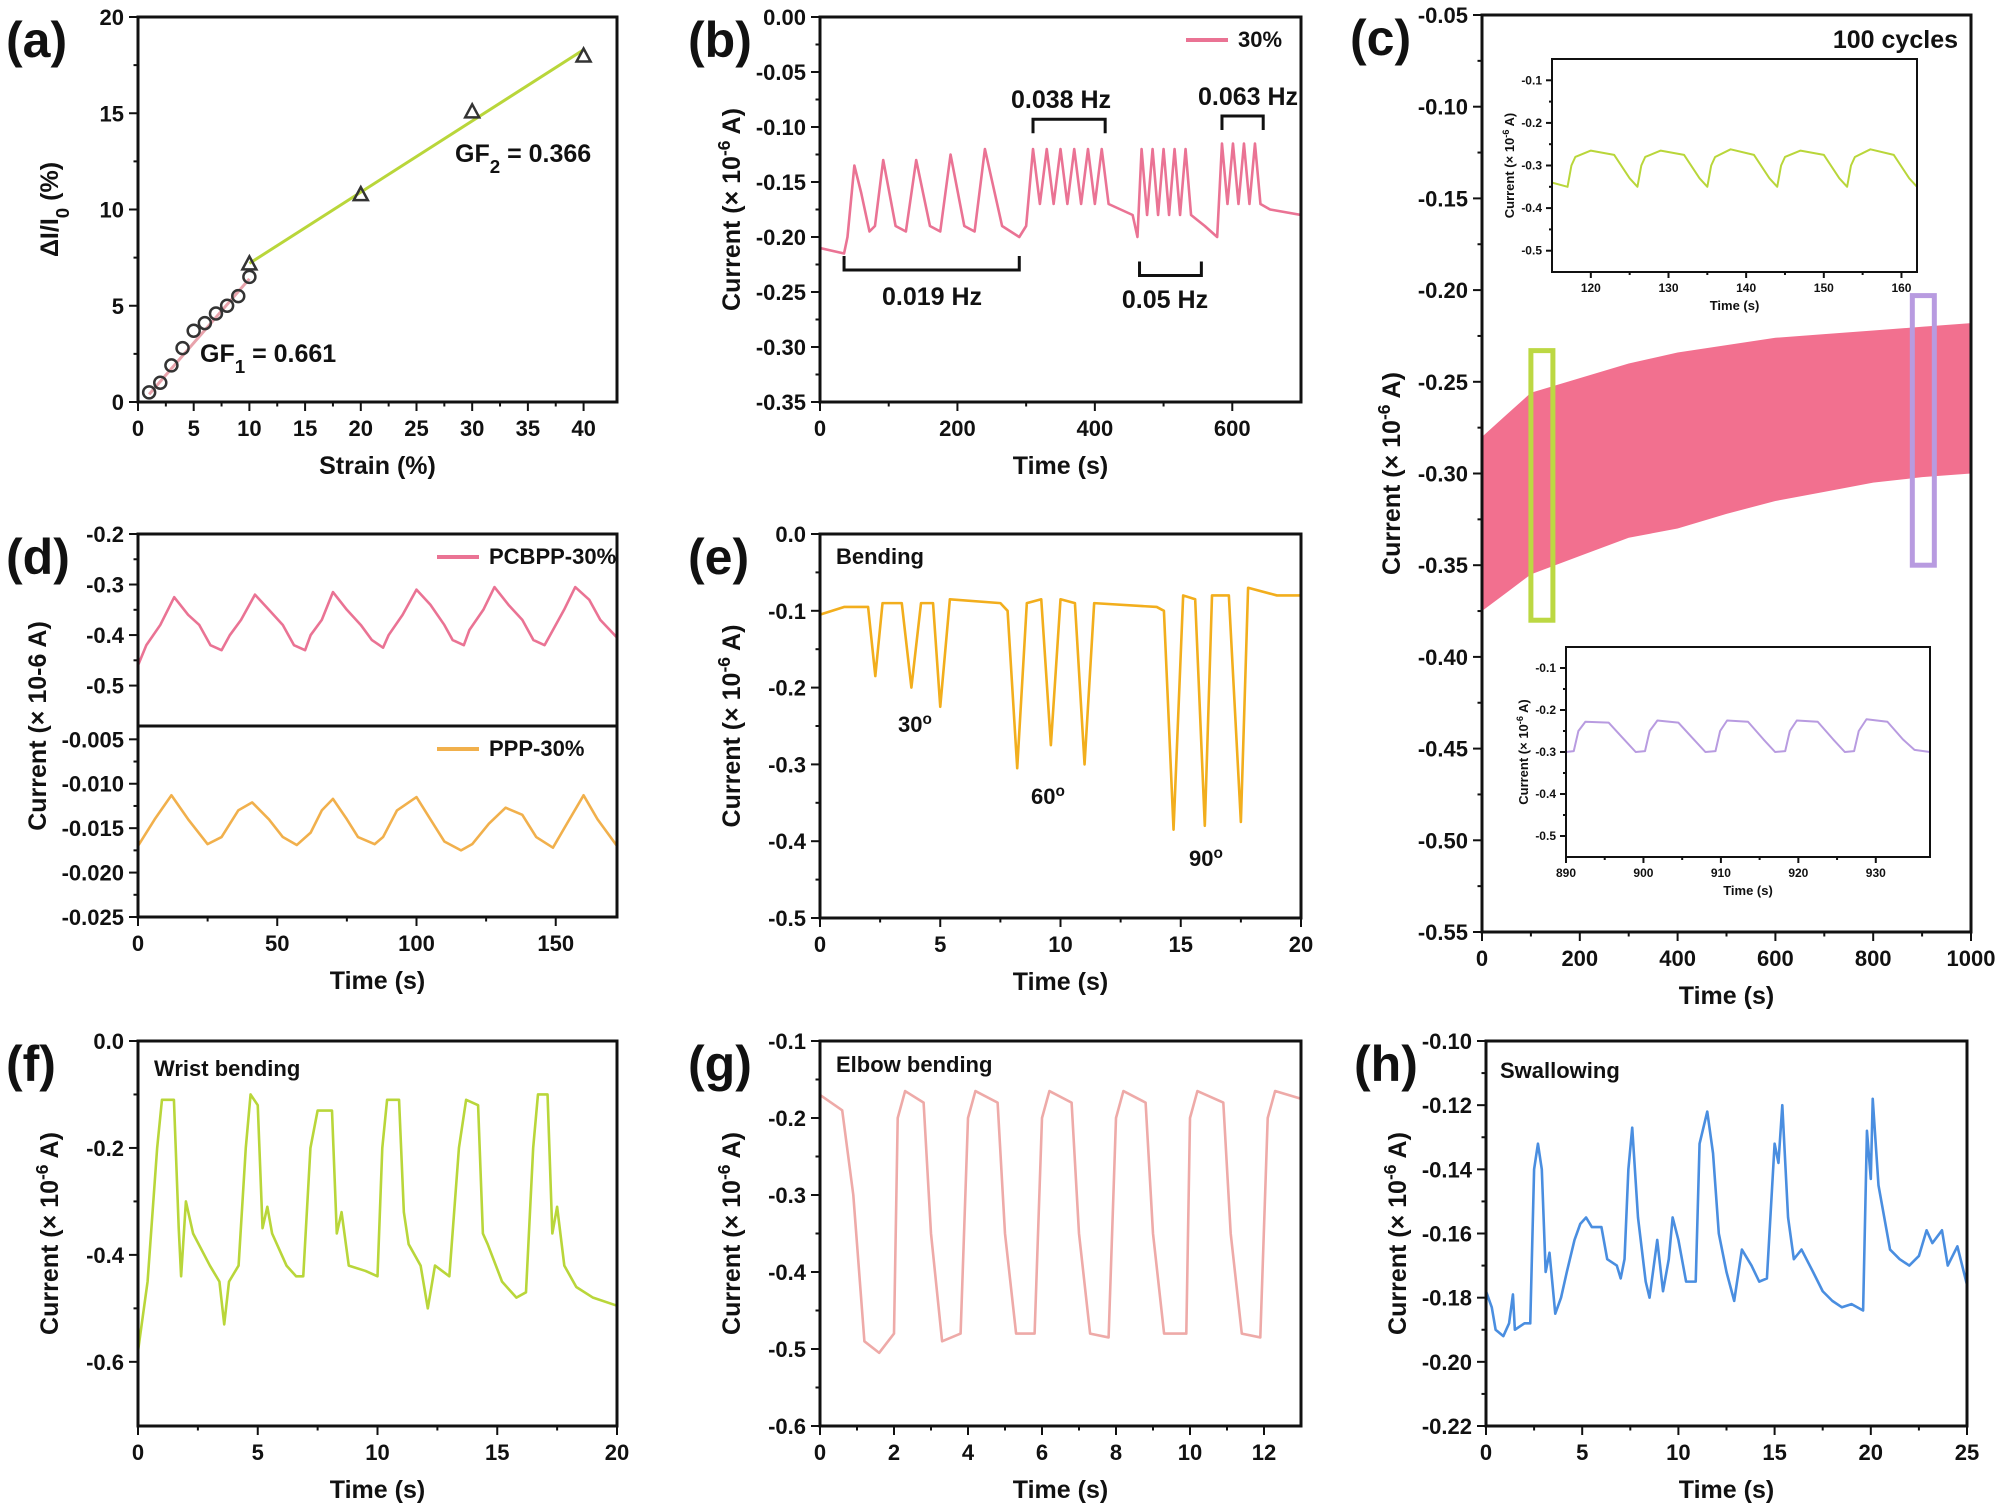 The width and height of the screenshot is (2000, 1508). I want to click on y-tick-label: -0.10, so click(781, 127).